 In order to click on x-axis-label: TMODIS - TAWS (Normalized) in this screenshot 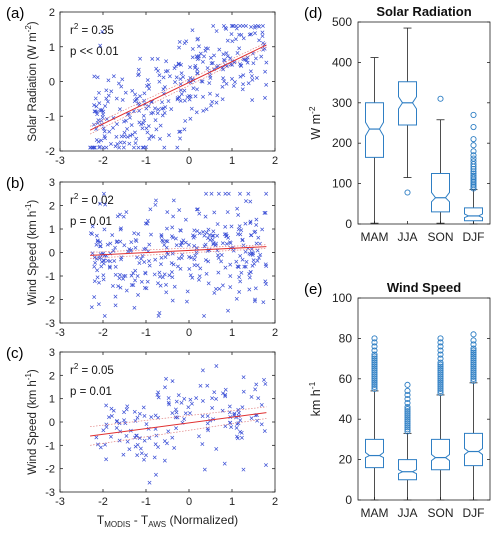, I will do `click(167, 521)`.